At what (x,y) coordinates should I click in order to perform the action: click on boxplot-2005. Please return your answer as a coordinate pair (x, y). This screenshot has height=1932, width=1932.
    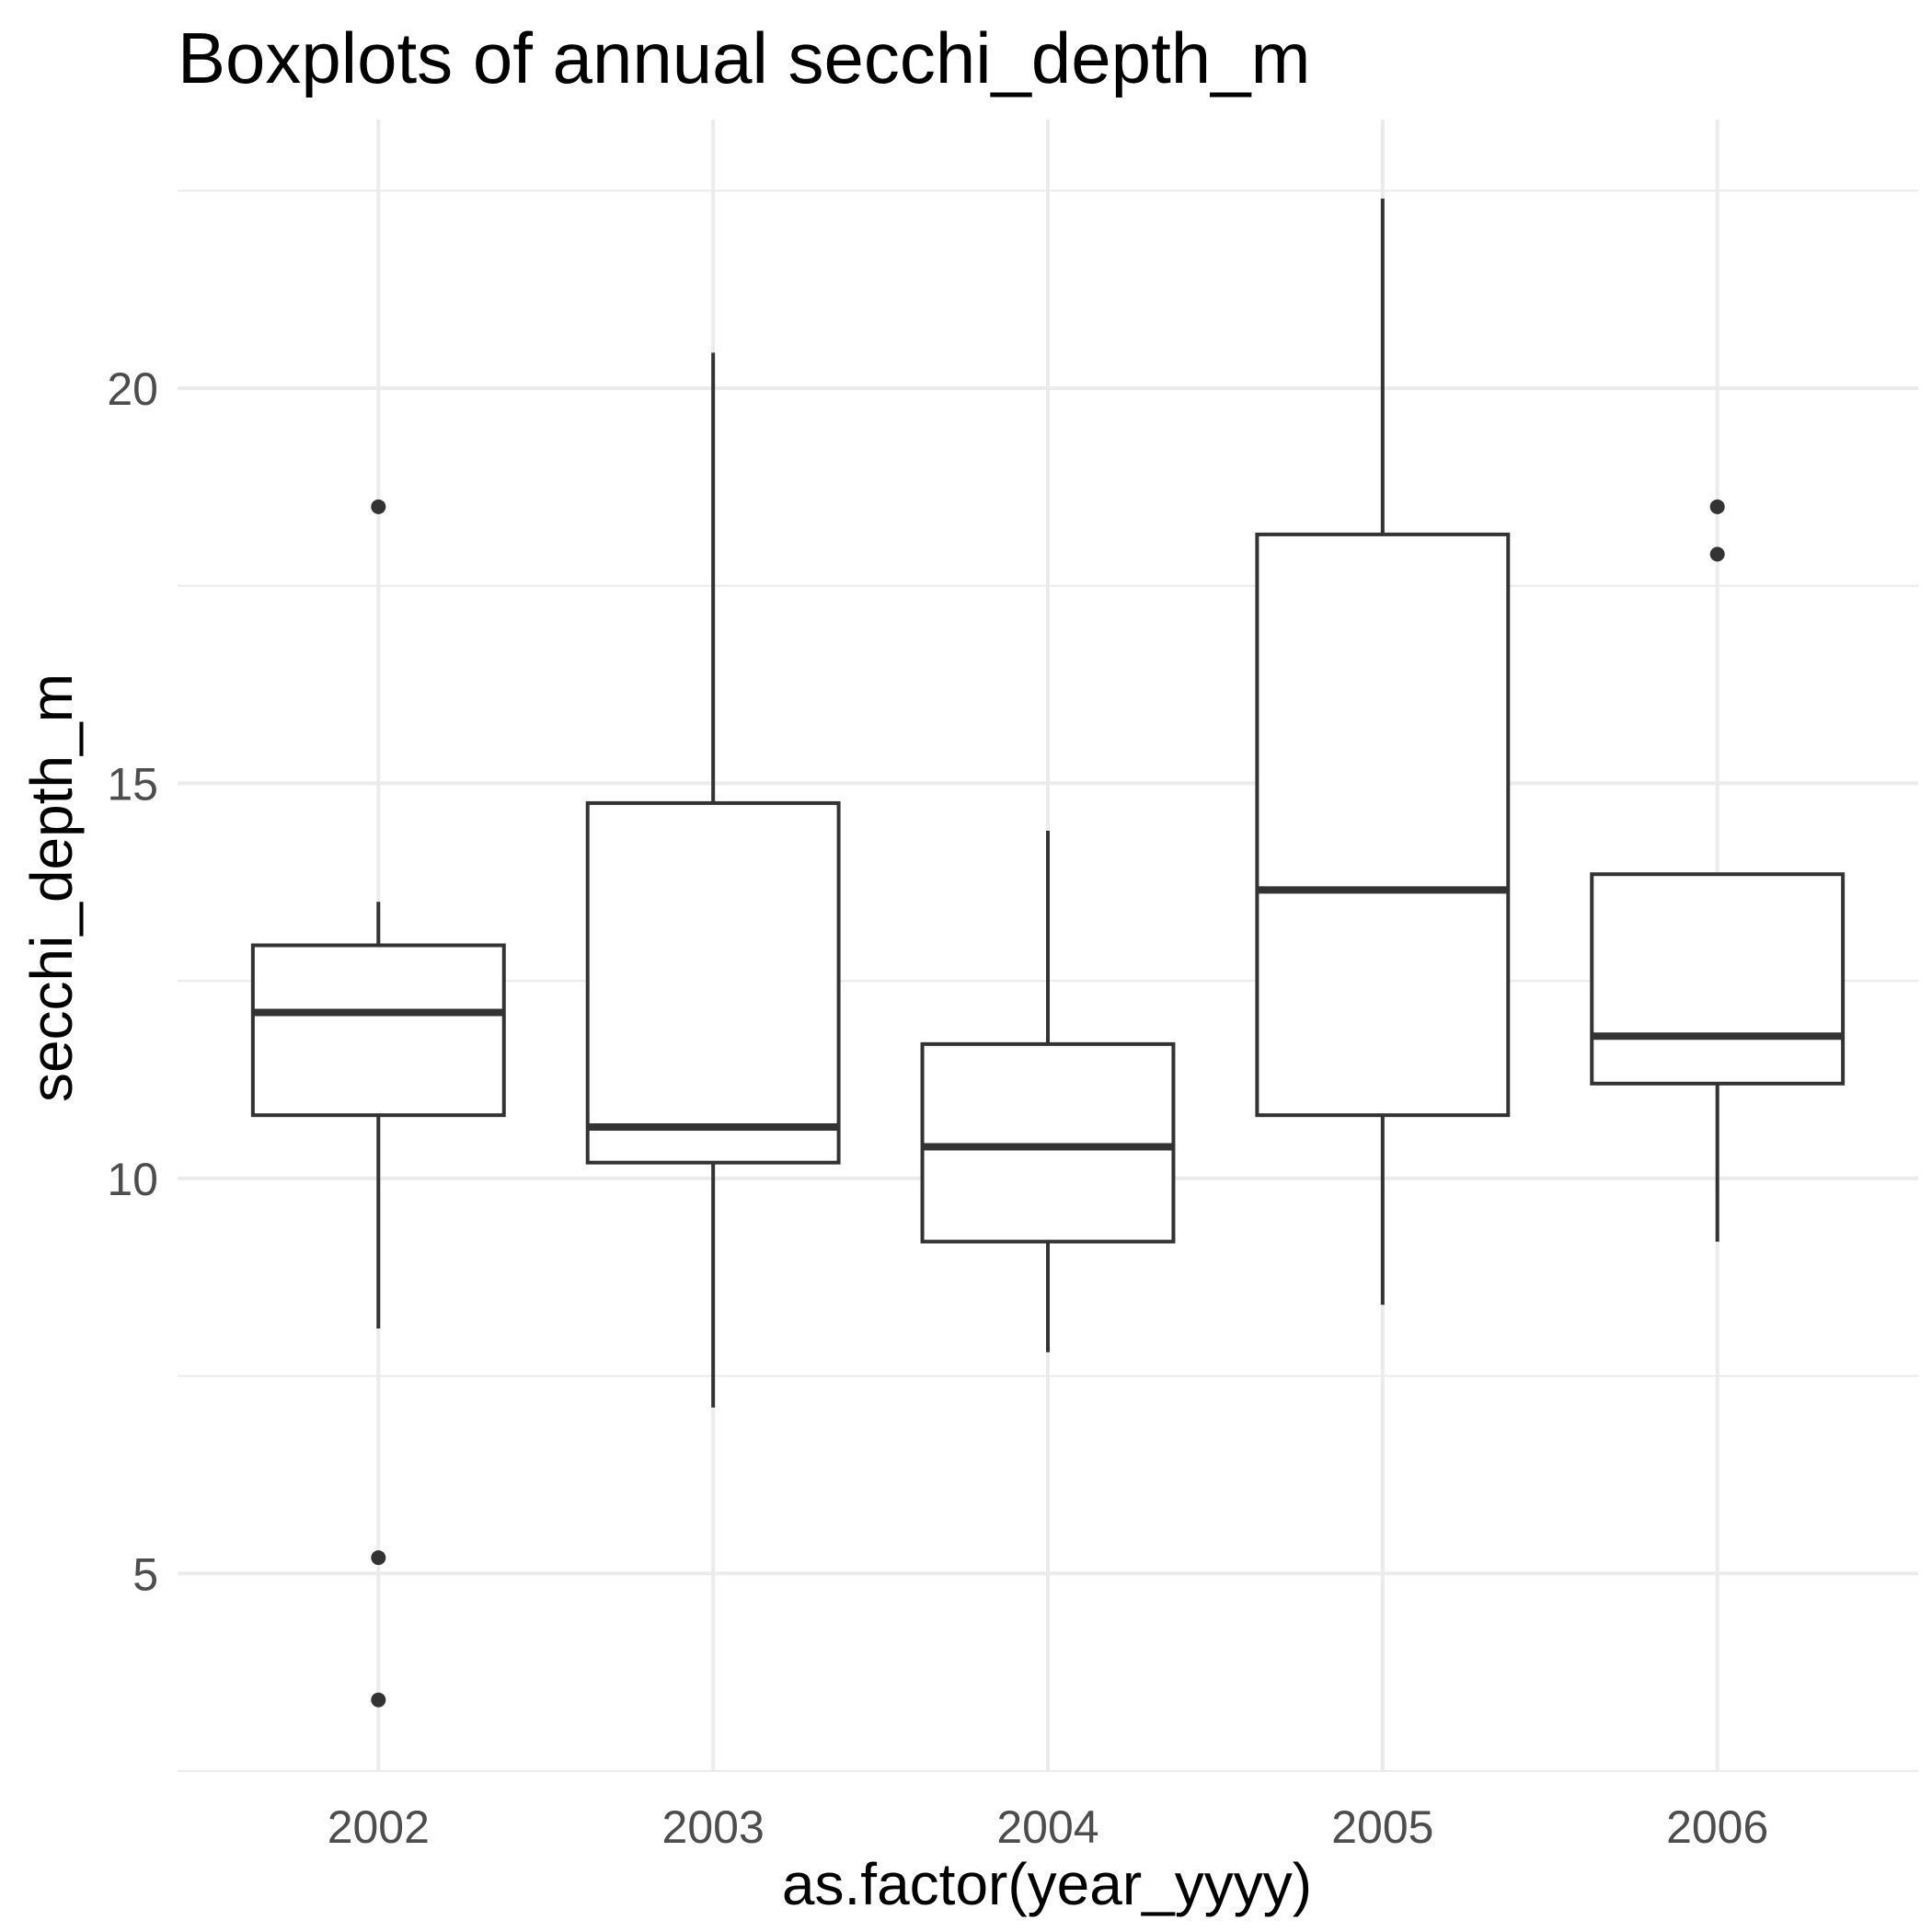
    Looking at the image, I should click on (1383, 751).